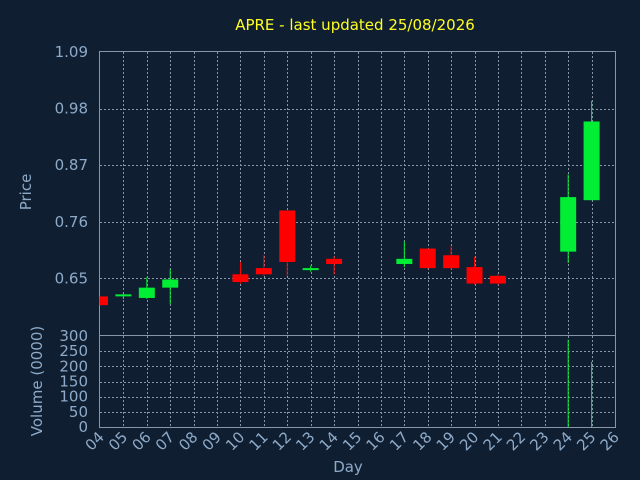 The height and width of the screenshot is (480, 640). Describe the element at coordinates (355, 25) in the screenshot. I see `chart-title: APRE - last updated 25/08/2026` at that location.